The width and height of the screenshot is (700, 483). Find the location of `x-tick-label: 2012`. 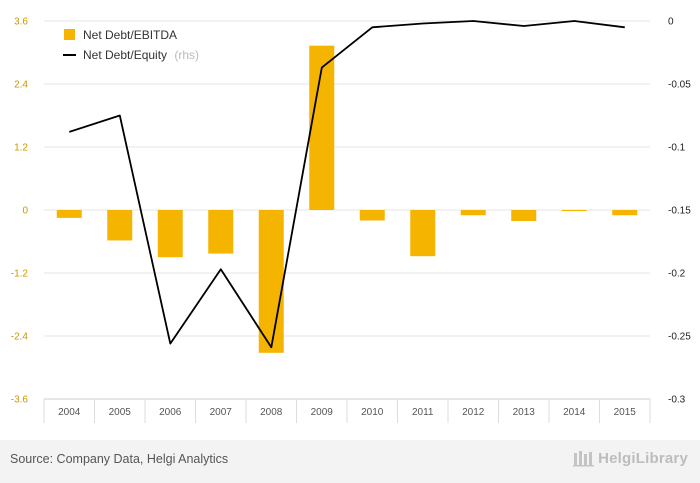

x-tick-label: 2012 is located at coordinates (473, 412).